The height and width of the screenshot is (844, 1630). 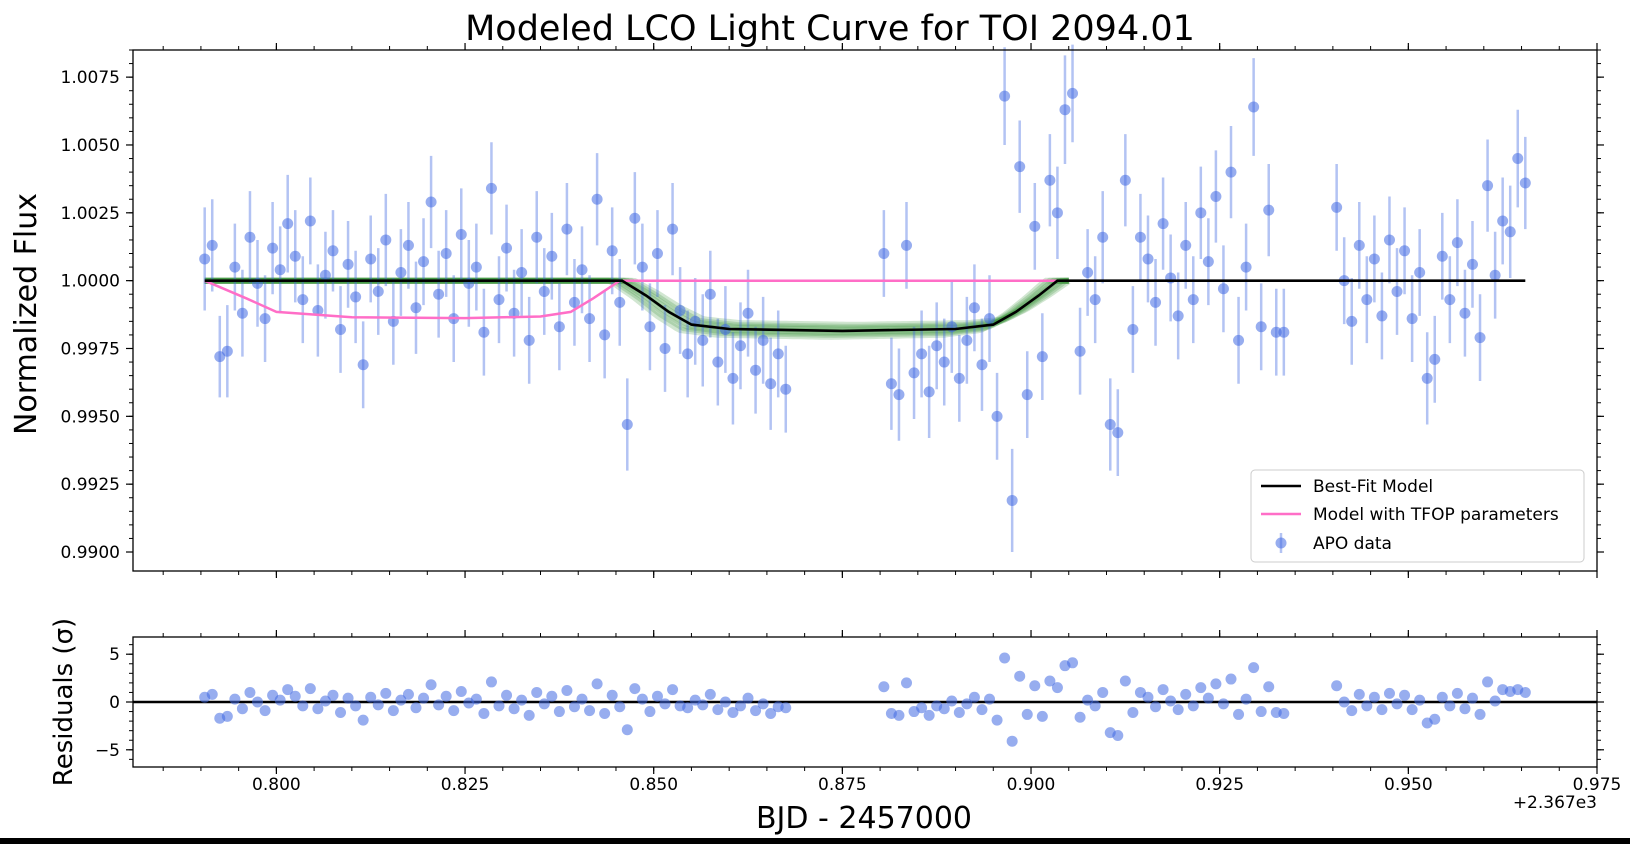 What do you see at coordinates (1352, 544) in the screenshot?
I see `legend-apo-label: APO data` at bounding box center [1352, 544].